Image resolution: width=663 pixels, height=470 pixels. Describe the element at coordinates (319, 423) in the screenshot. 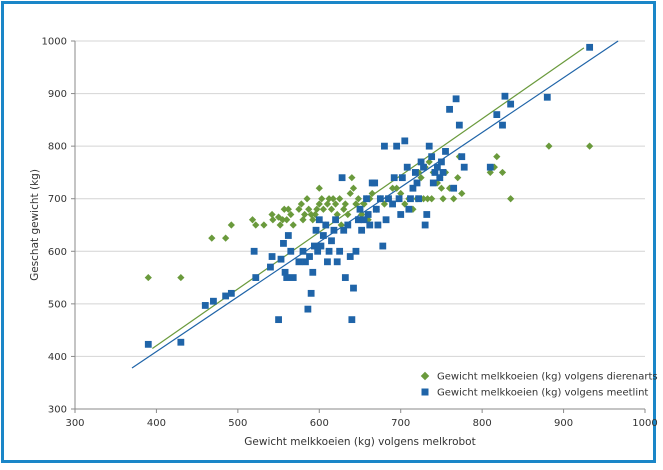

I see `x-tick-label-600: 600` at that location.